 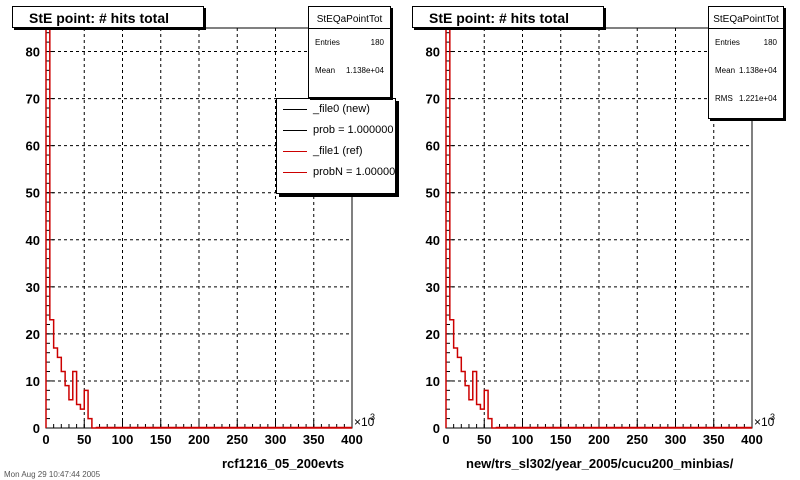 What do you see at coordinates (353, 130) in the screenshot?
I see `legend-label-prob: prob = 1.000000` at bounding box center [353, 130].